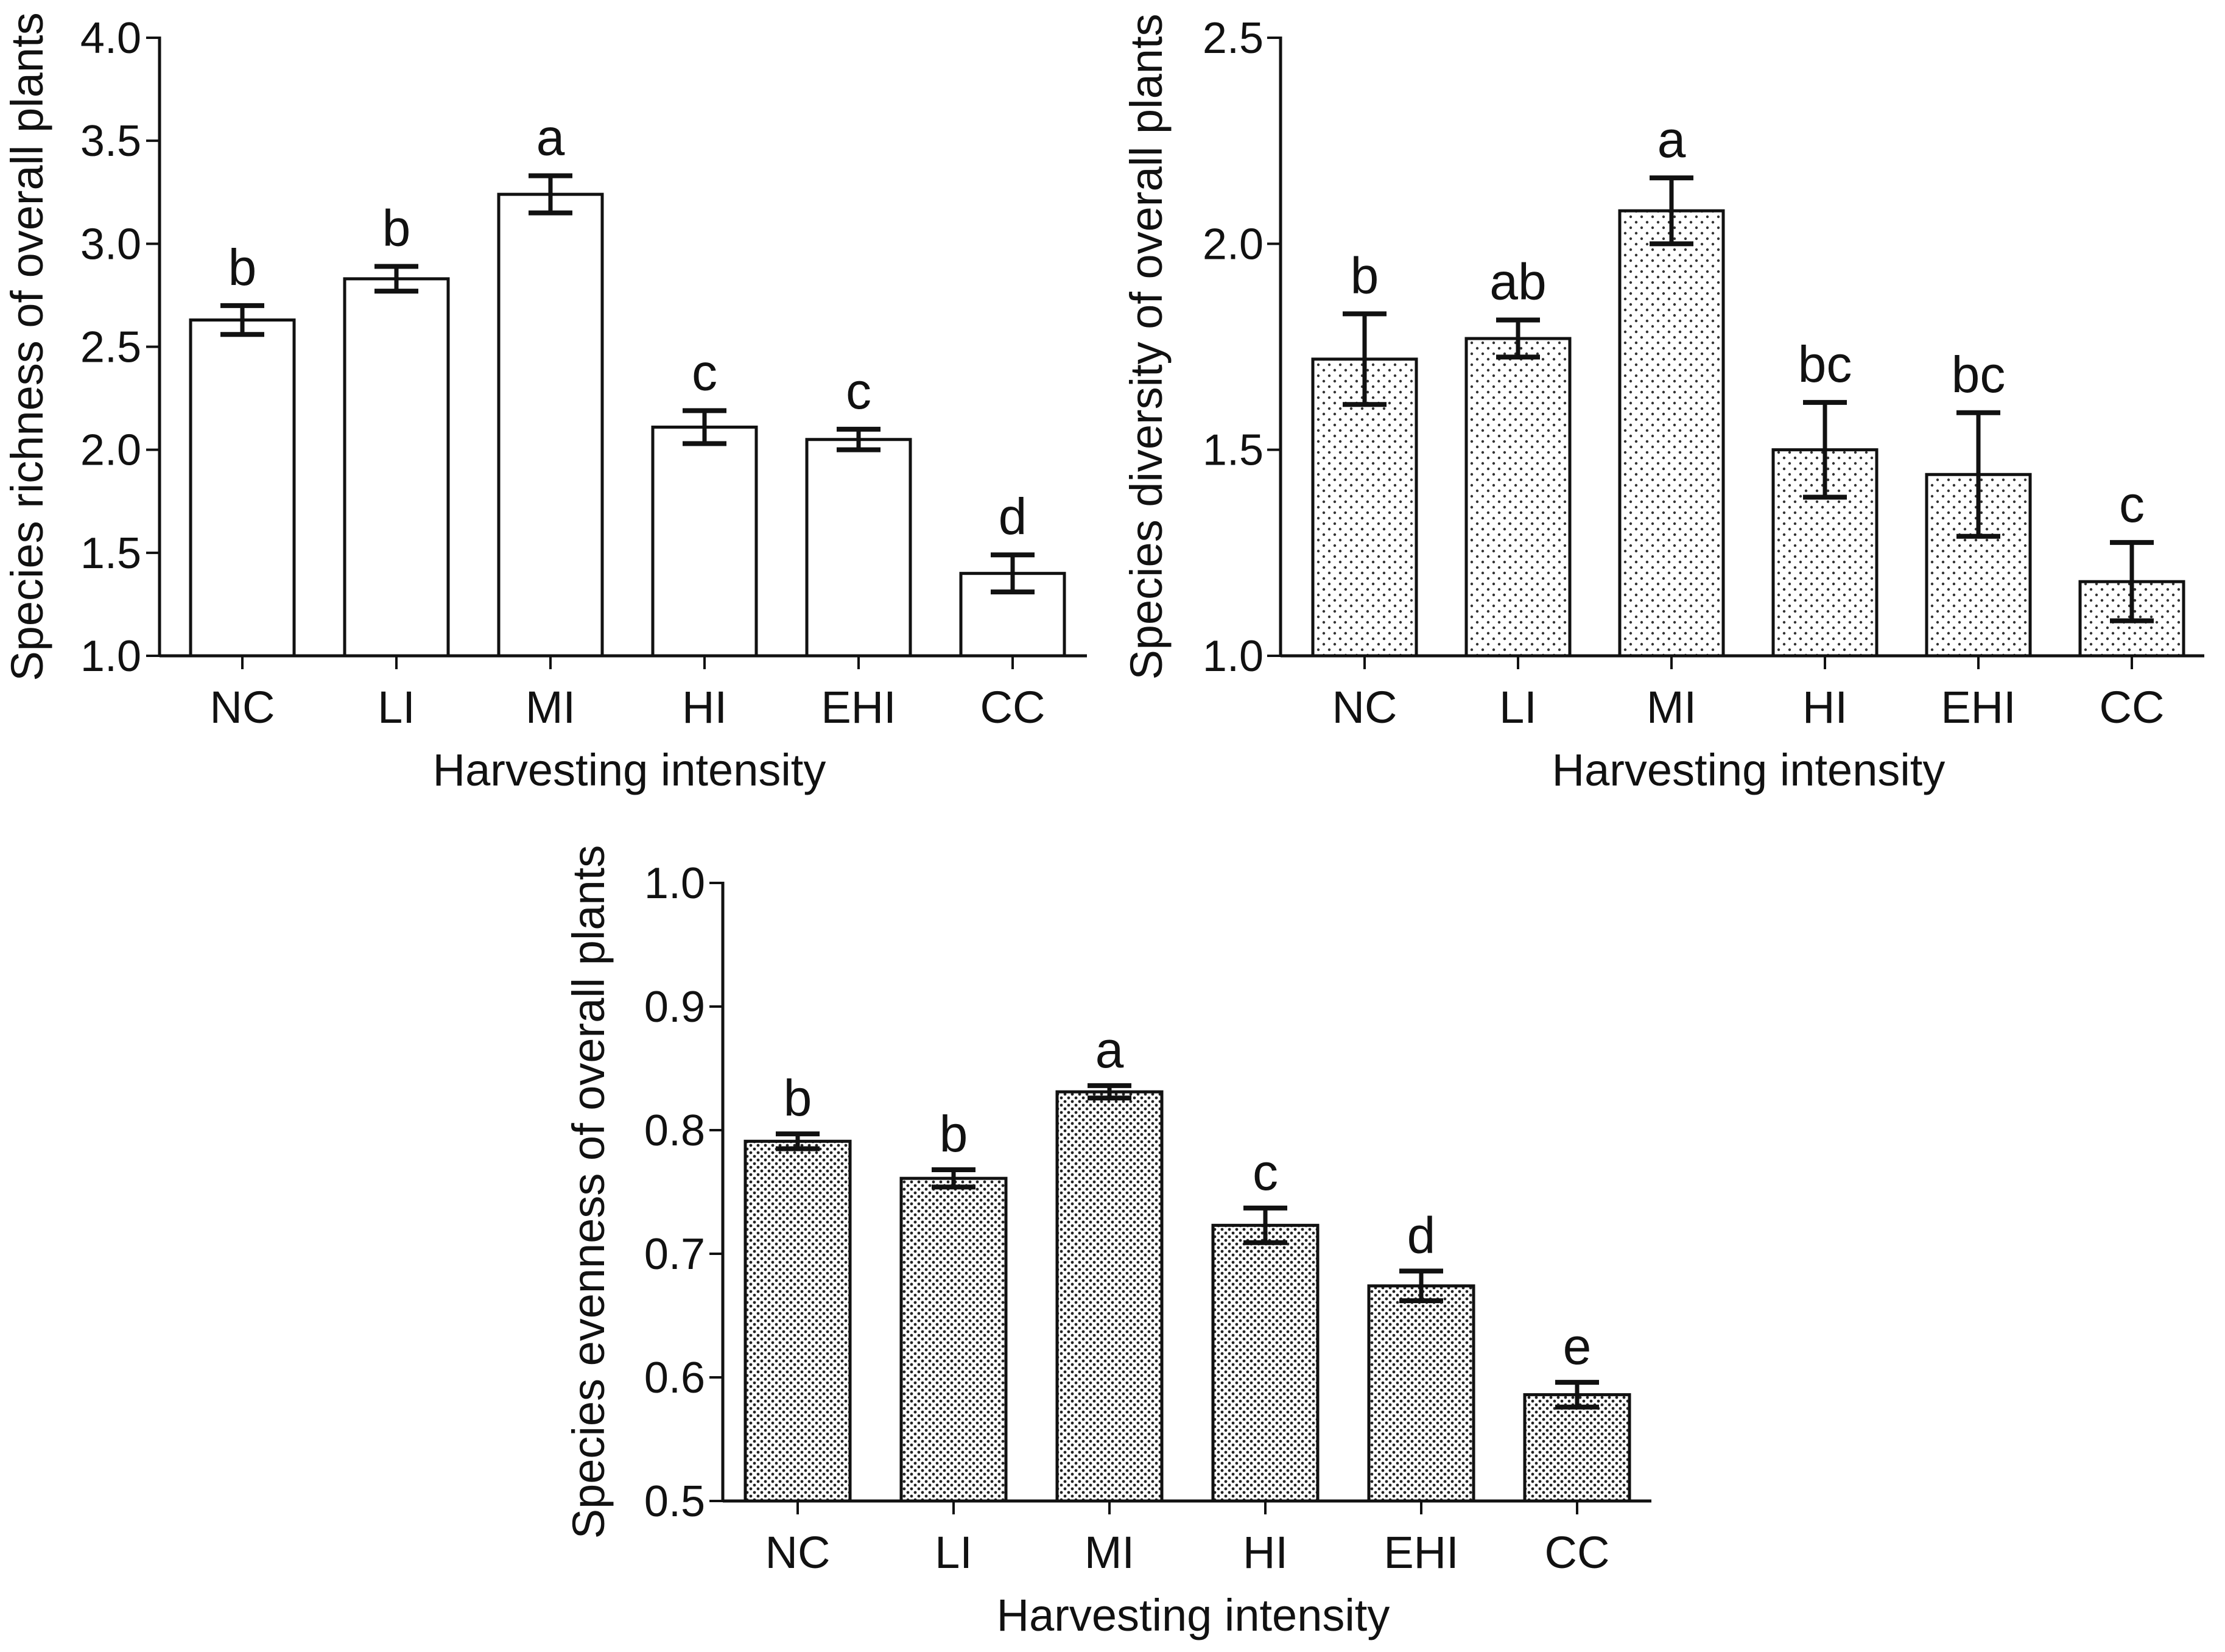  Describe the element at coordinates (674, 1502) in the screenshot. I see `y-tick-label: 0.5` at that location.